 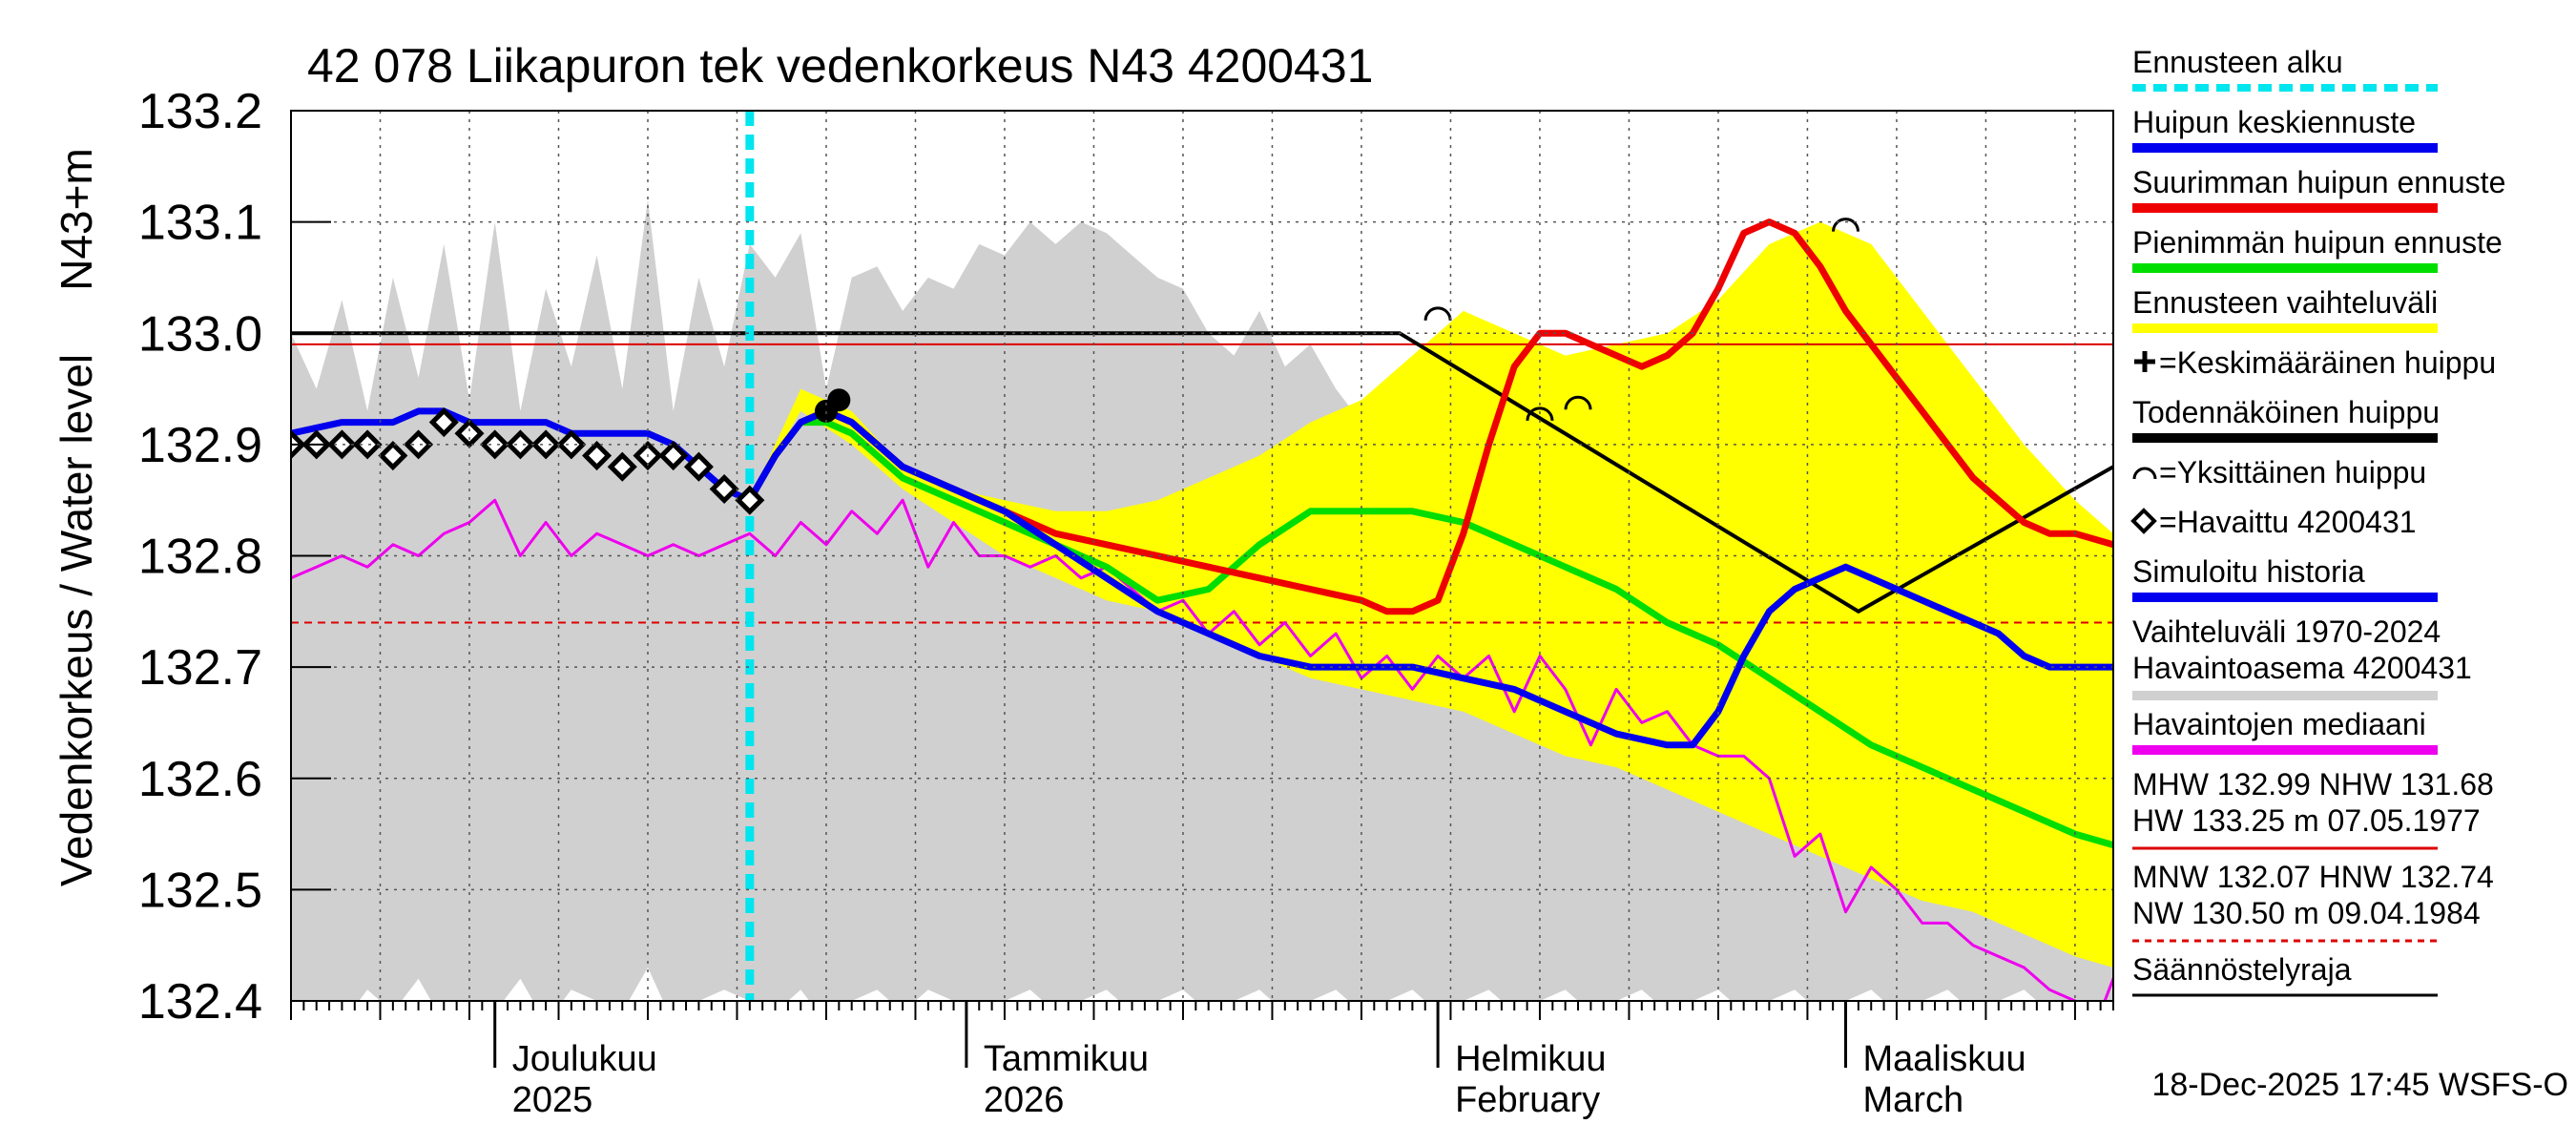 What do you see at coordinates (2285, 302) in the screenshot?
I see `legend-label-ennusteen-vaihteluväli: Ennusteen vaihteluväli` at bounding box center [2285, 302].